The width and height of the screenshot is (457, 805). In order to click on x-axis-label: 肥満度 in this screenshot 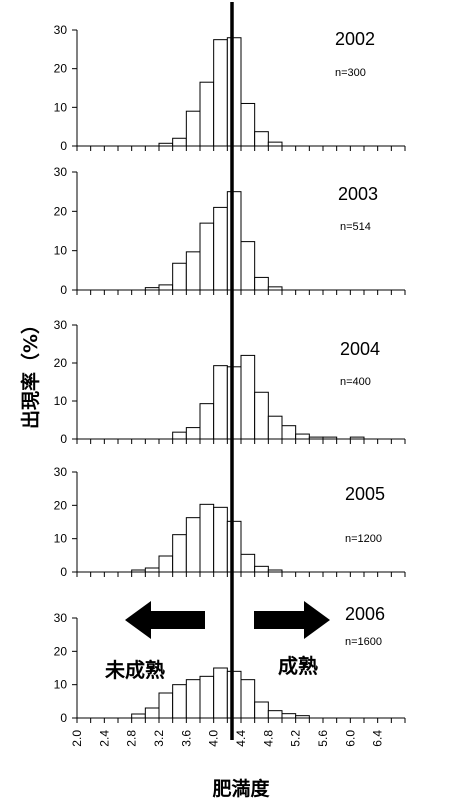, I will do `click(241, 788)`.